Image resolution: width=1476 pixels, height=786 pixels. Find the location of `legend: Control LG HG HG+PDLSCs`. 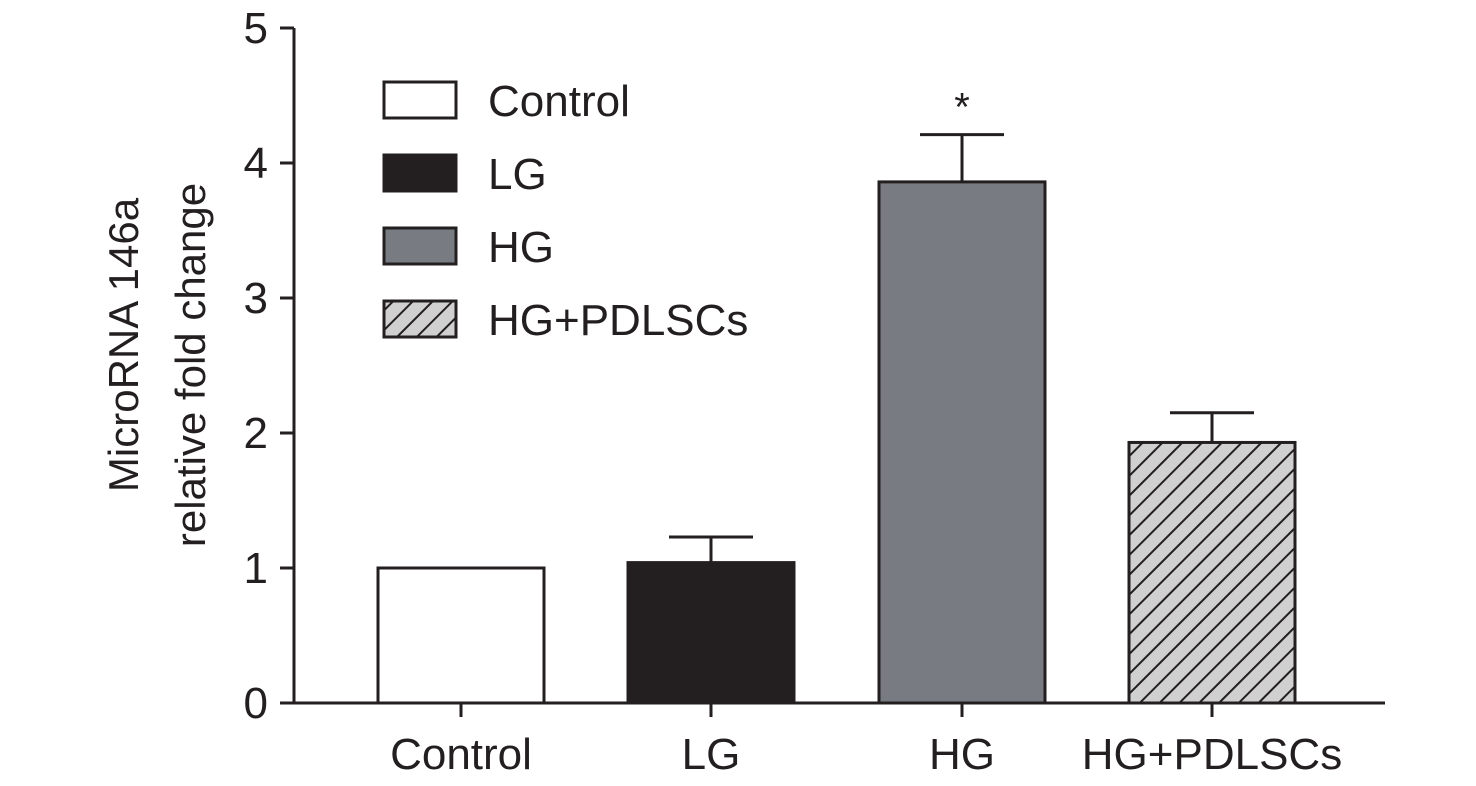

legend: Control LG HG HG+PDLSCs is located at coordinates (565, 211).